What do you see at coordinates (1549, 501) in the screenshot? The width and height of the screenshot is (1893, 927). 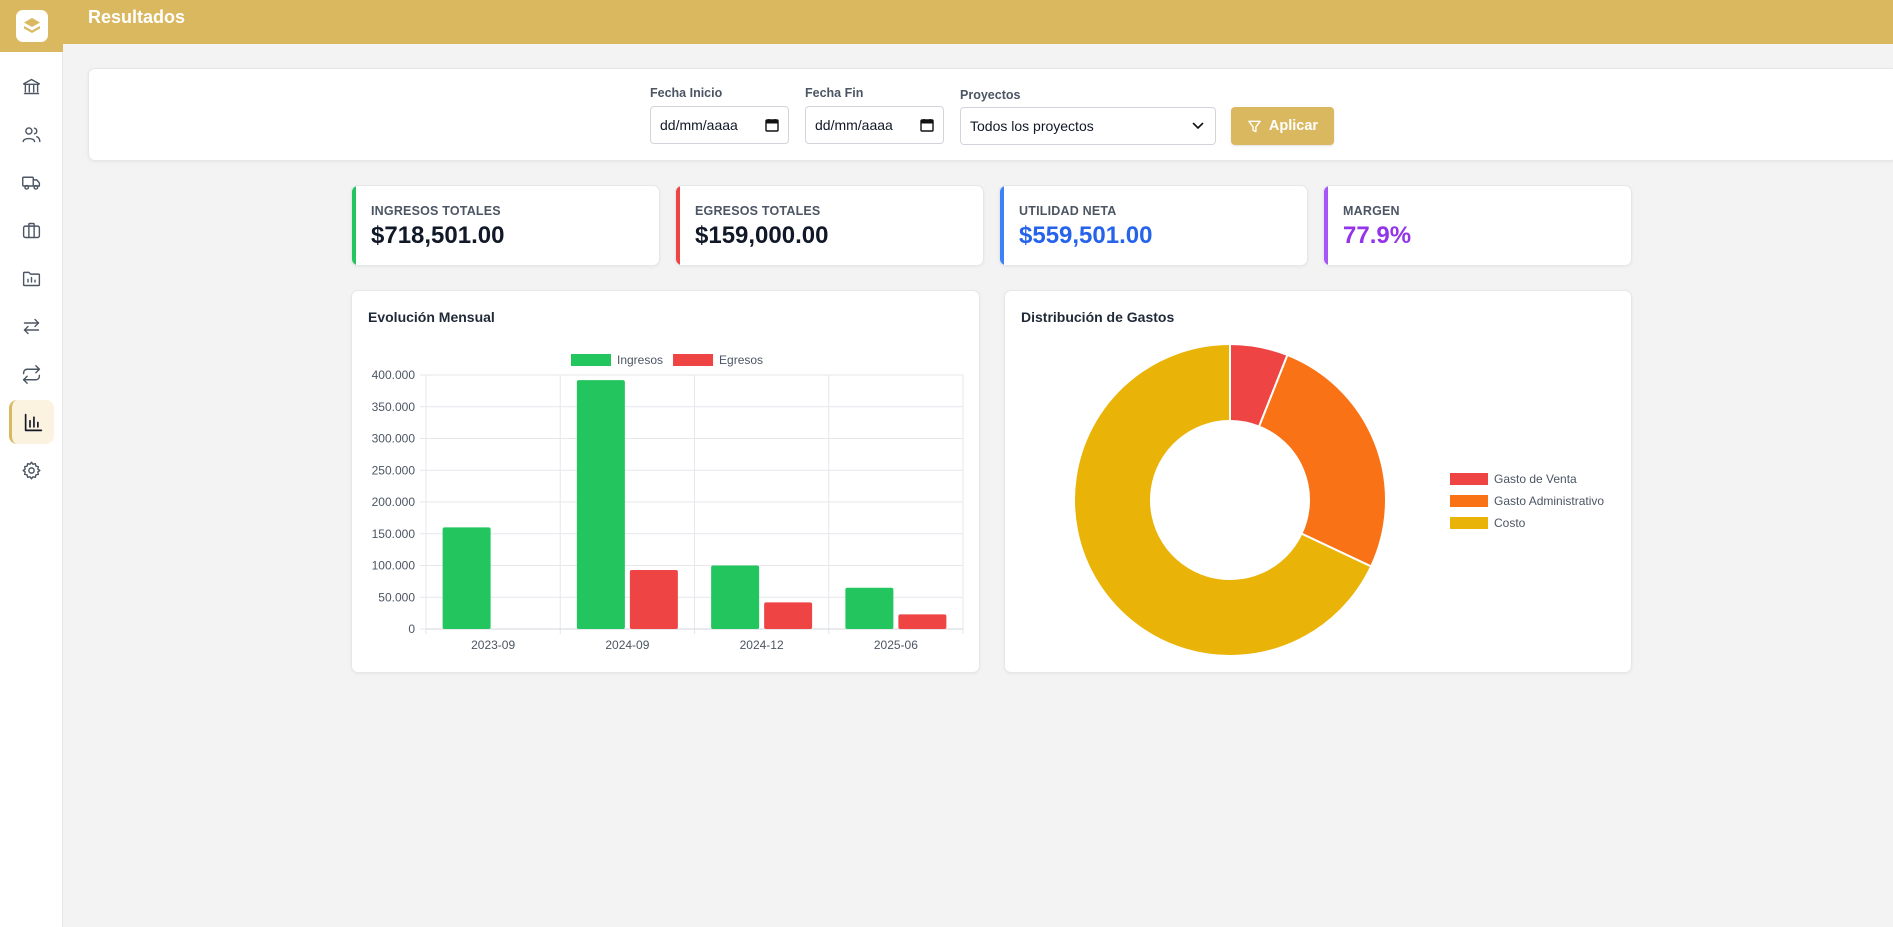 I see `legend-label: Gasto Administrativo` at bounding box center [1549, 501].